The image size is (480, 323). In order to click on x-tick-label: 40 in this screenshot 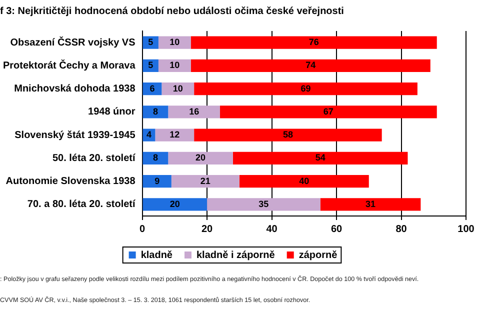, I will do `click(272, 229)`.